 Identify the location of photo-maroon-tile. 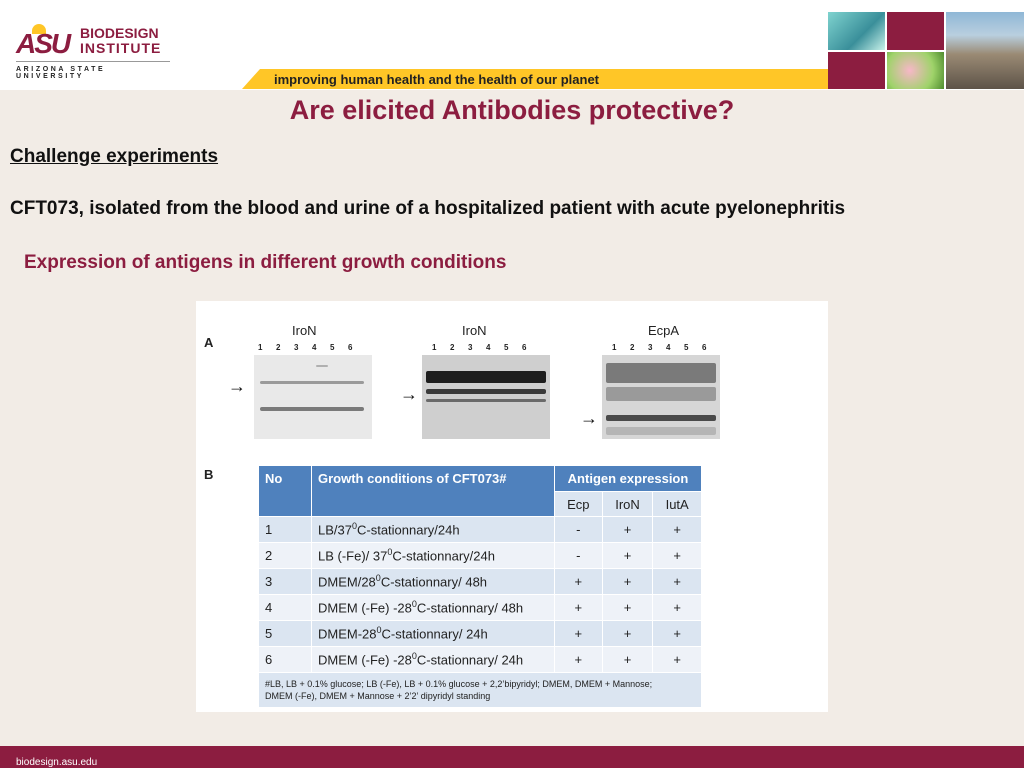
(915, 31).